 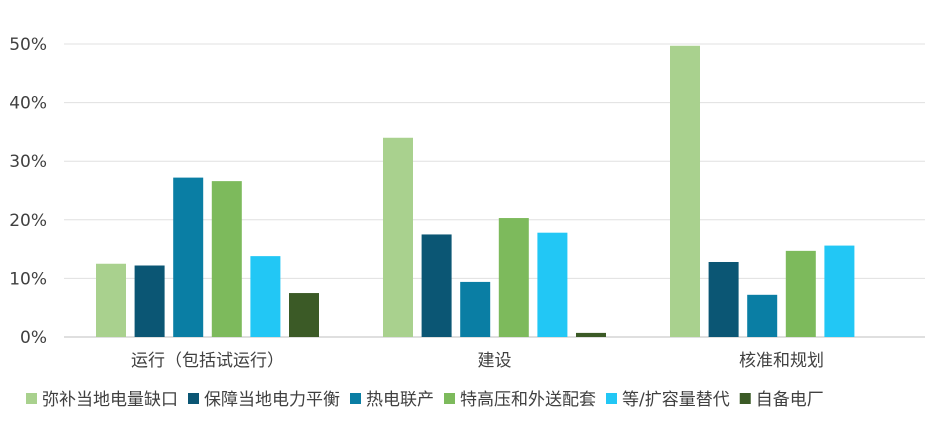 I want to click on x-category-label: 核准和规划, so click(x=781, y=361).